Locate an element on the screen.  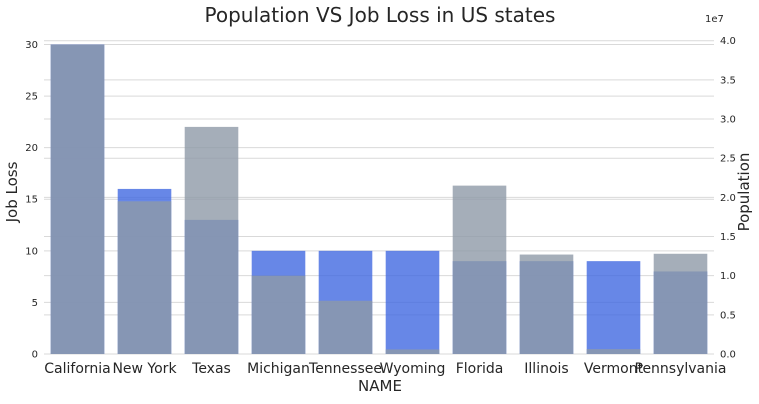
y-tick-label-left: 30 is located at coordinates (31, 45).